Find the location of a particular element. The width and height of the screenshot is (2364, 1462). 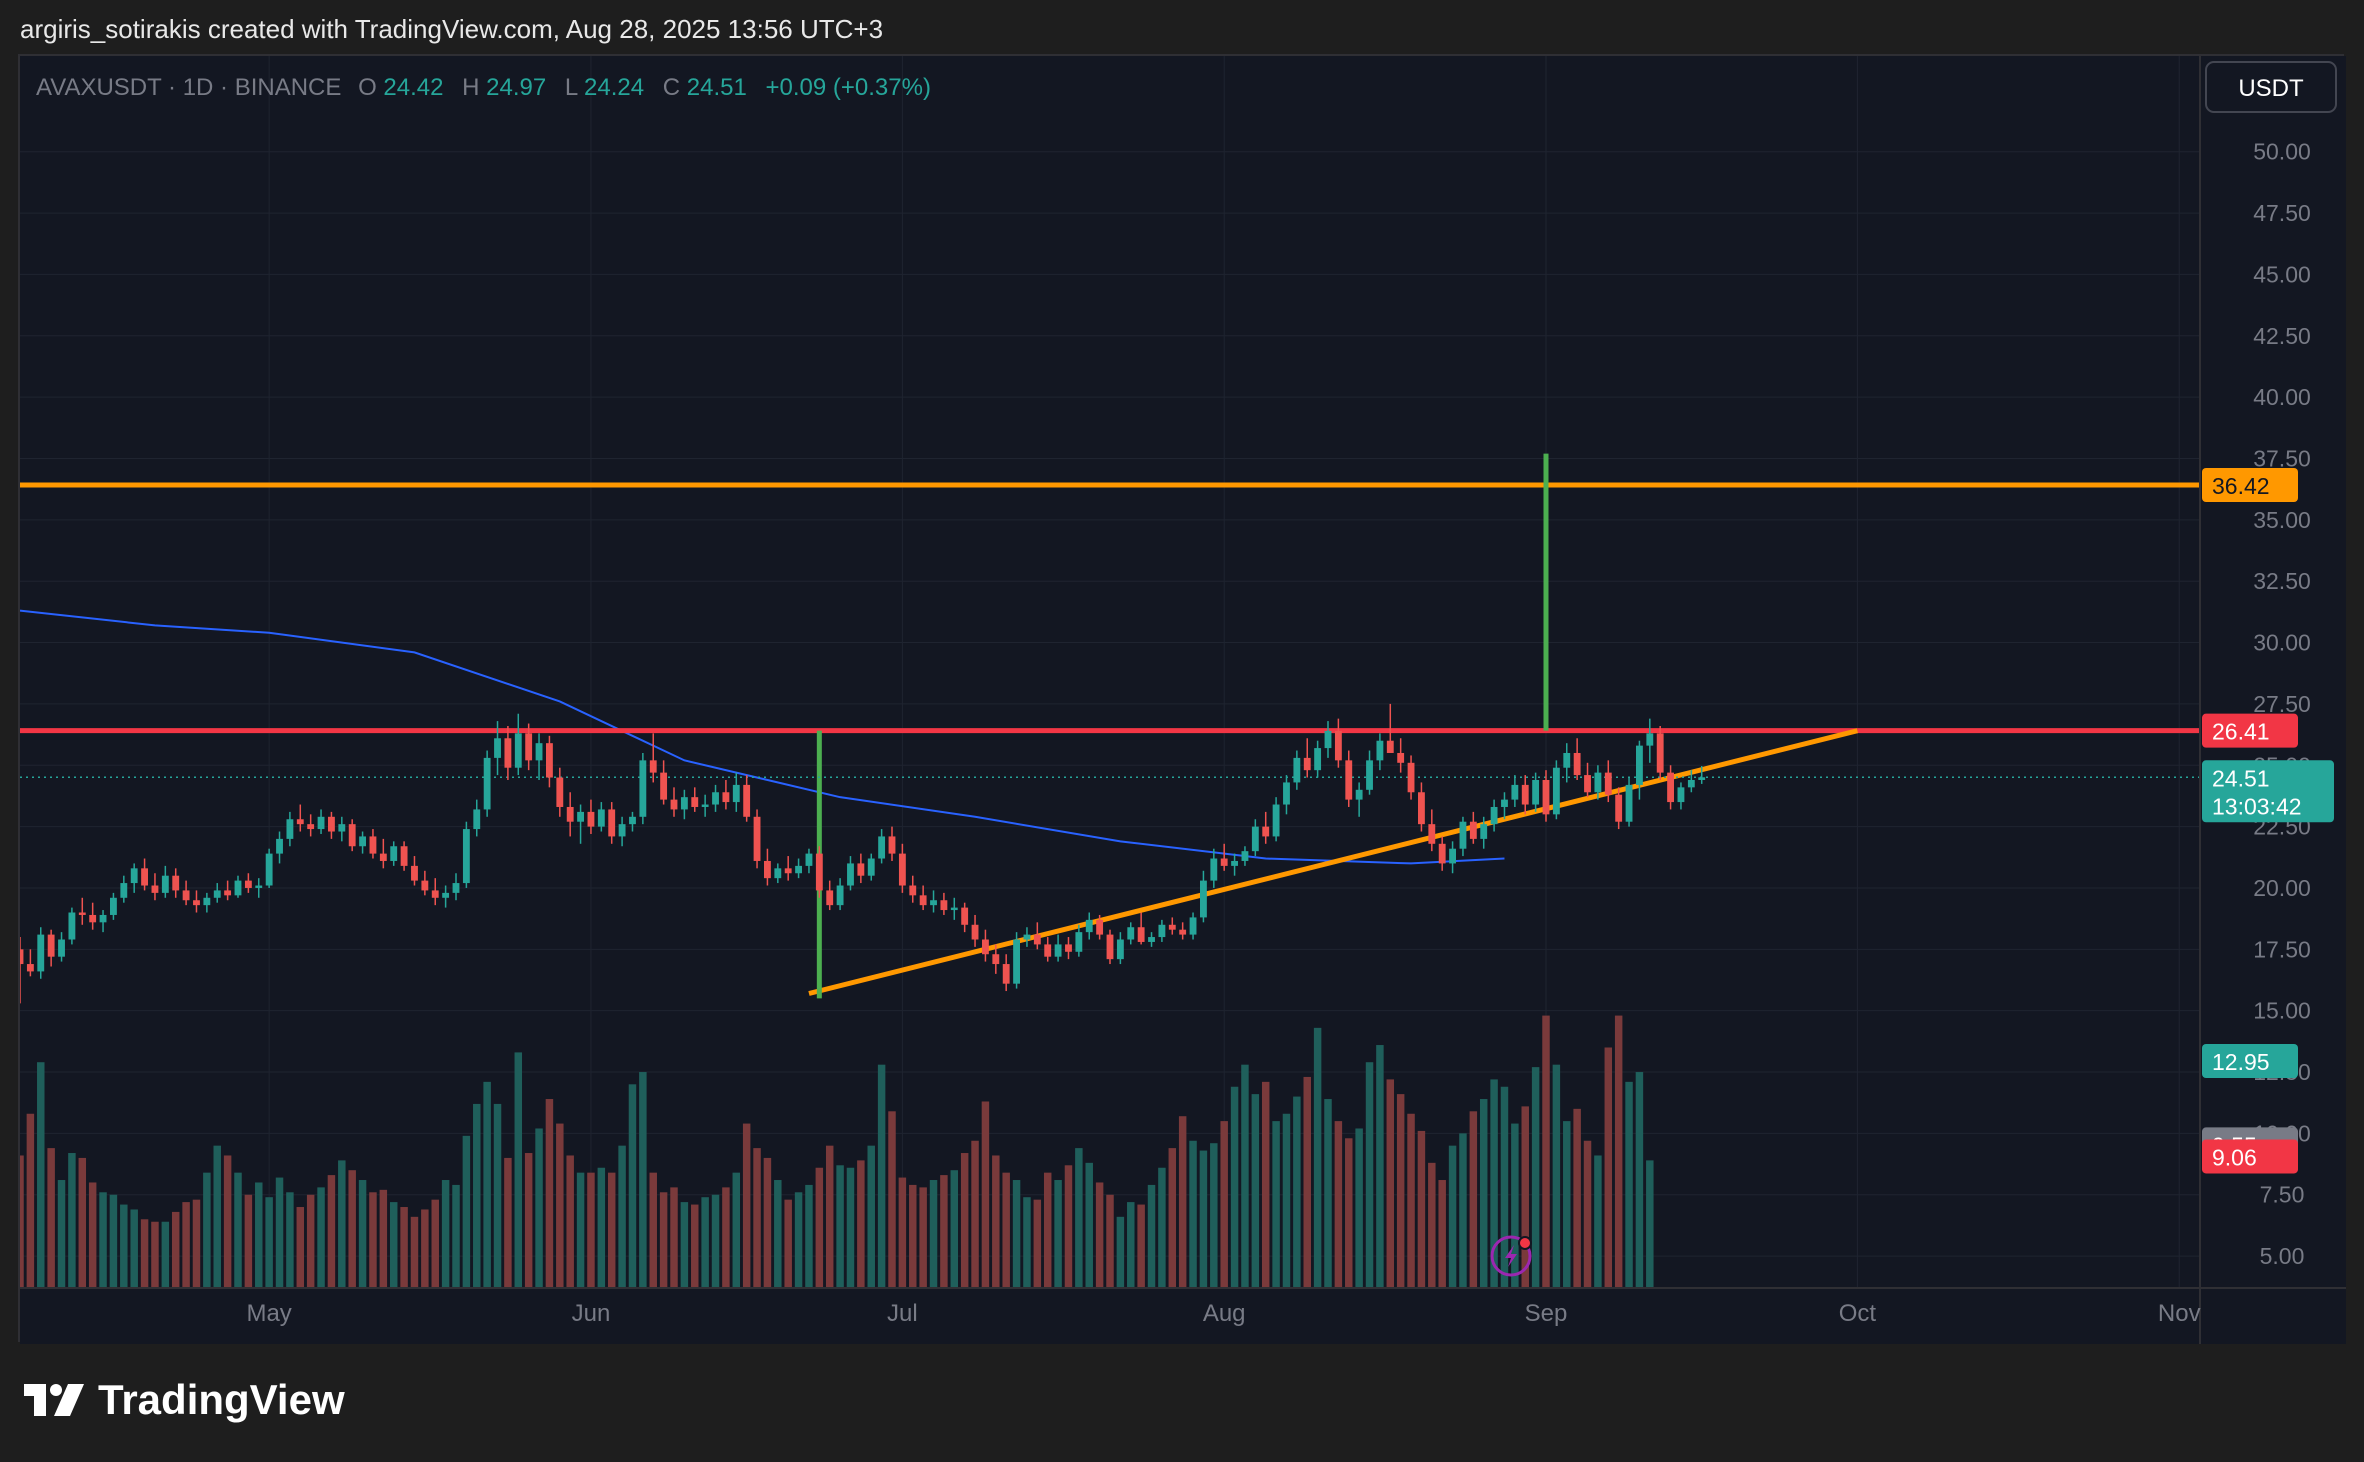

currency-button: USDT is located at coordinates (2271, 87).